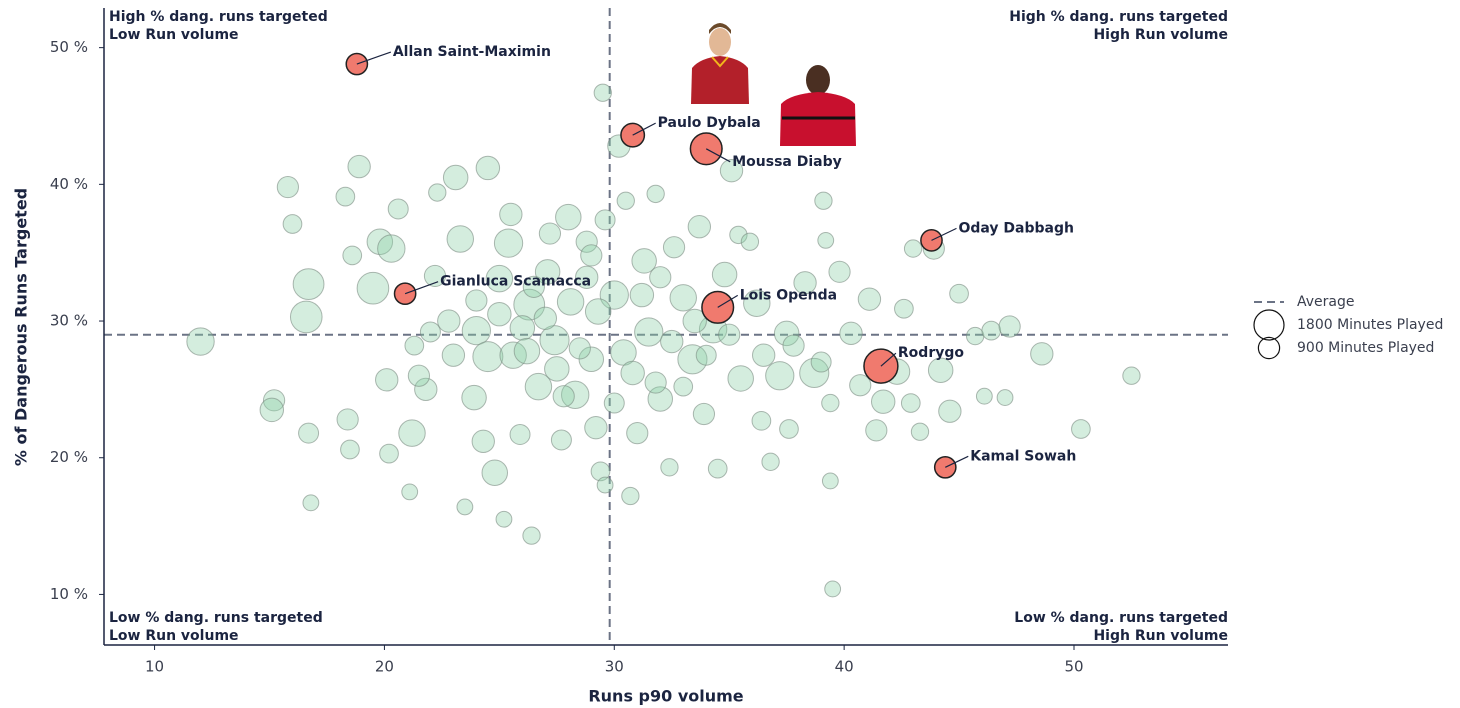 The width and height of the screenshot is (1460, 708). I want to click on y-tick-label: 30 %, so click(69, 321).